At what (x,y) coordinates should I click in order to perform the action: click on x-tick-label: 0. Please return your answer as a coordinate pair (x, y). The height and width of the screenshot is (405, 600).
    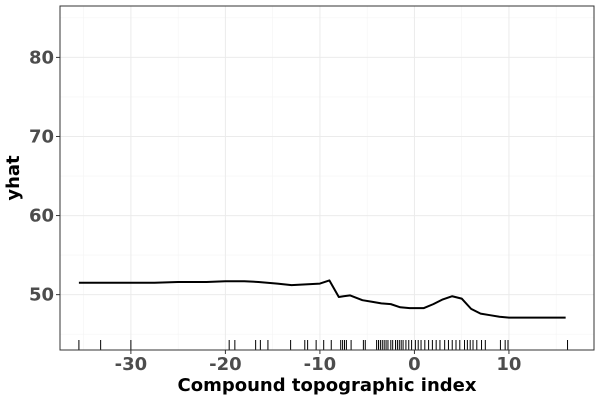
    Looking at the image, I should click on (414, 364).